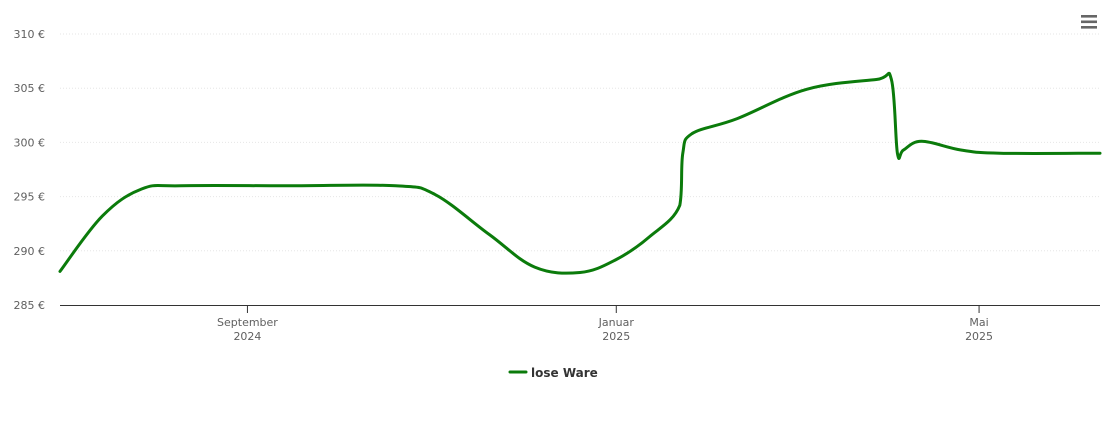 This screenshot has width=1110, height=423. Describe the element at coordinates (30, 88) in the screenshot. I see `y-tick-label: 305 €` at that location.